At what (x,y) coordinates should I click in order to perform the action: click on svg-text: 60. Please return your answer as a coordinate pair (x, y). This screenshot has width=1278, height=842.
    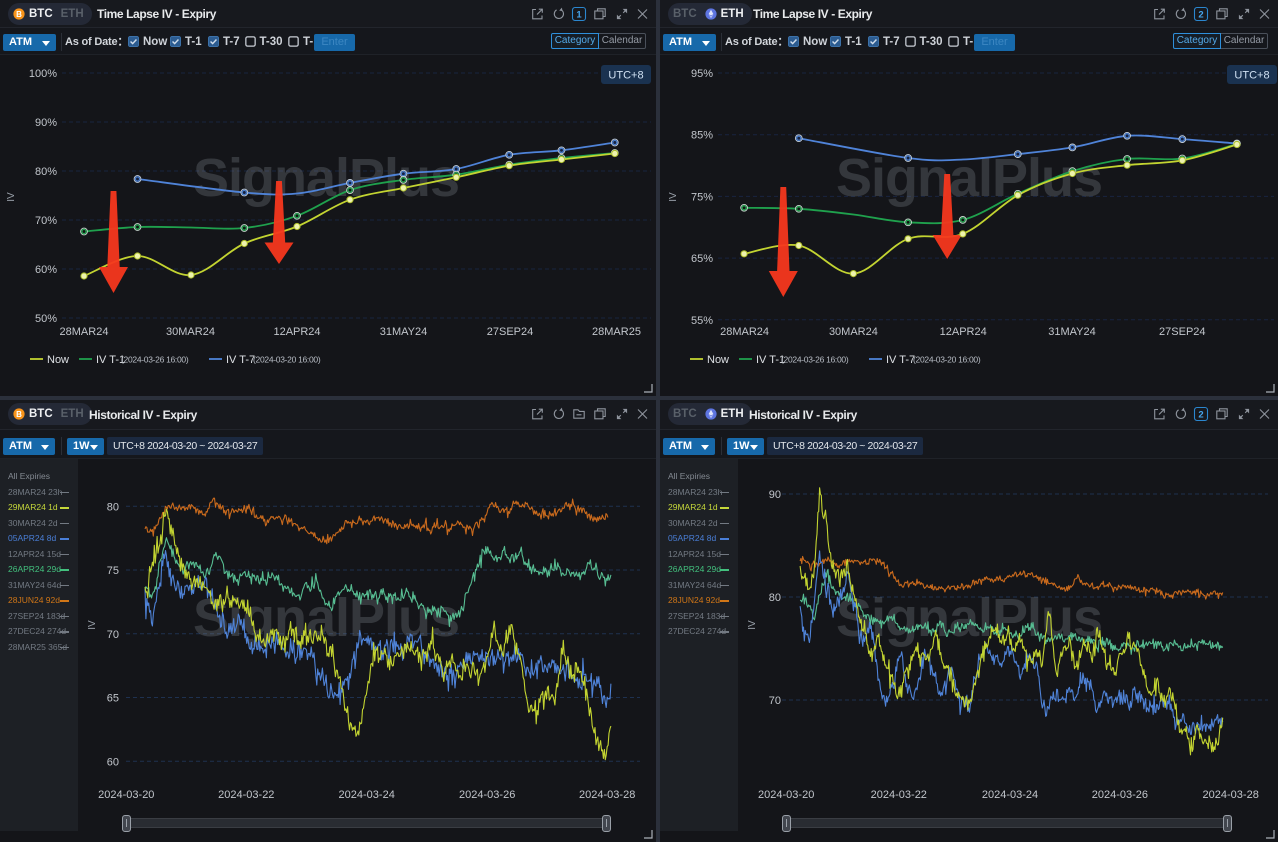
    Looking at the image, I should click on (113, 762).